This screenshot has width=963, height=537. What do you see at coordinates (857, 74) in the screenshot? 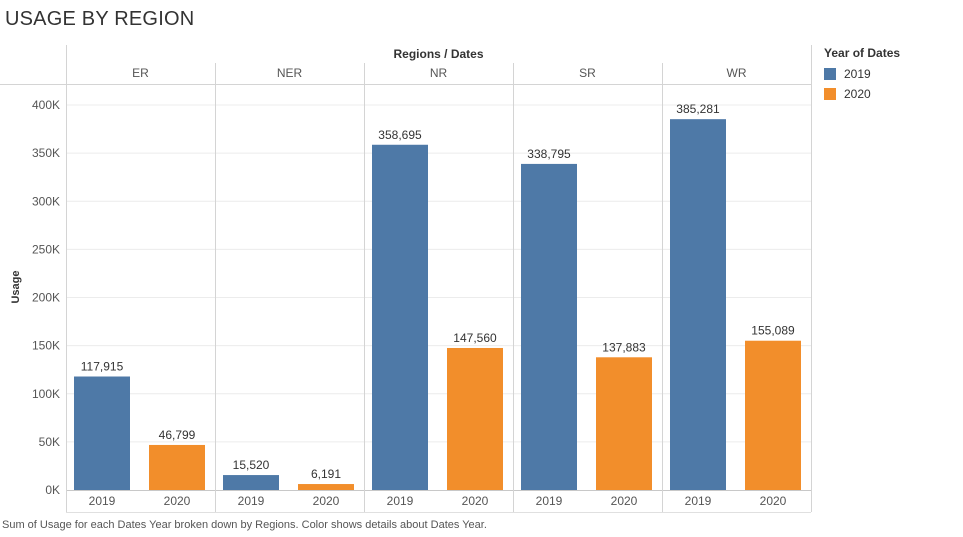
I see `legend-label-2019: 2019` at bounding box center [857, 74].